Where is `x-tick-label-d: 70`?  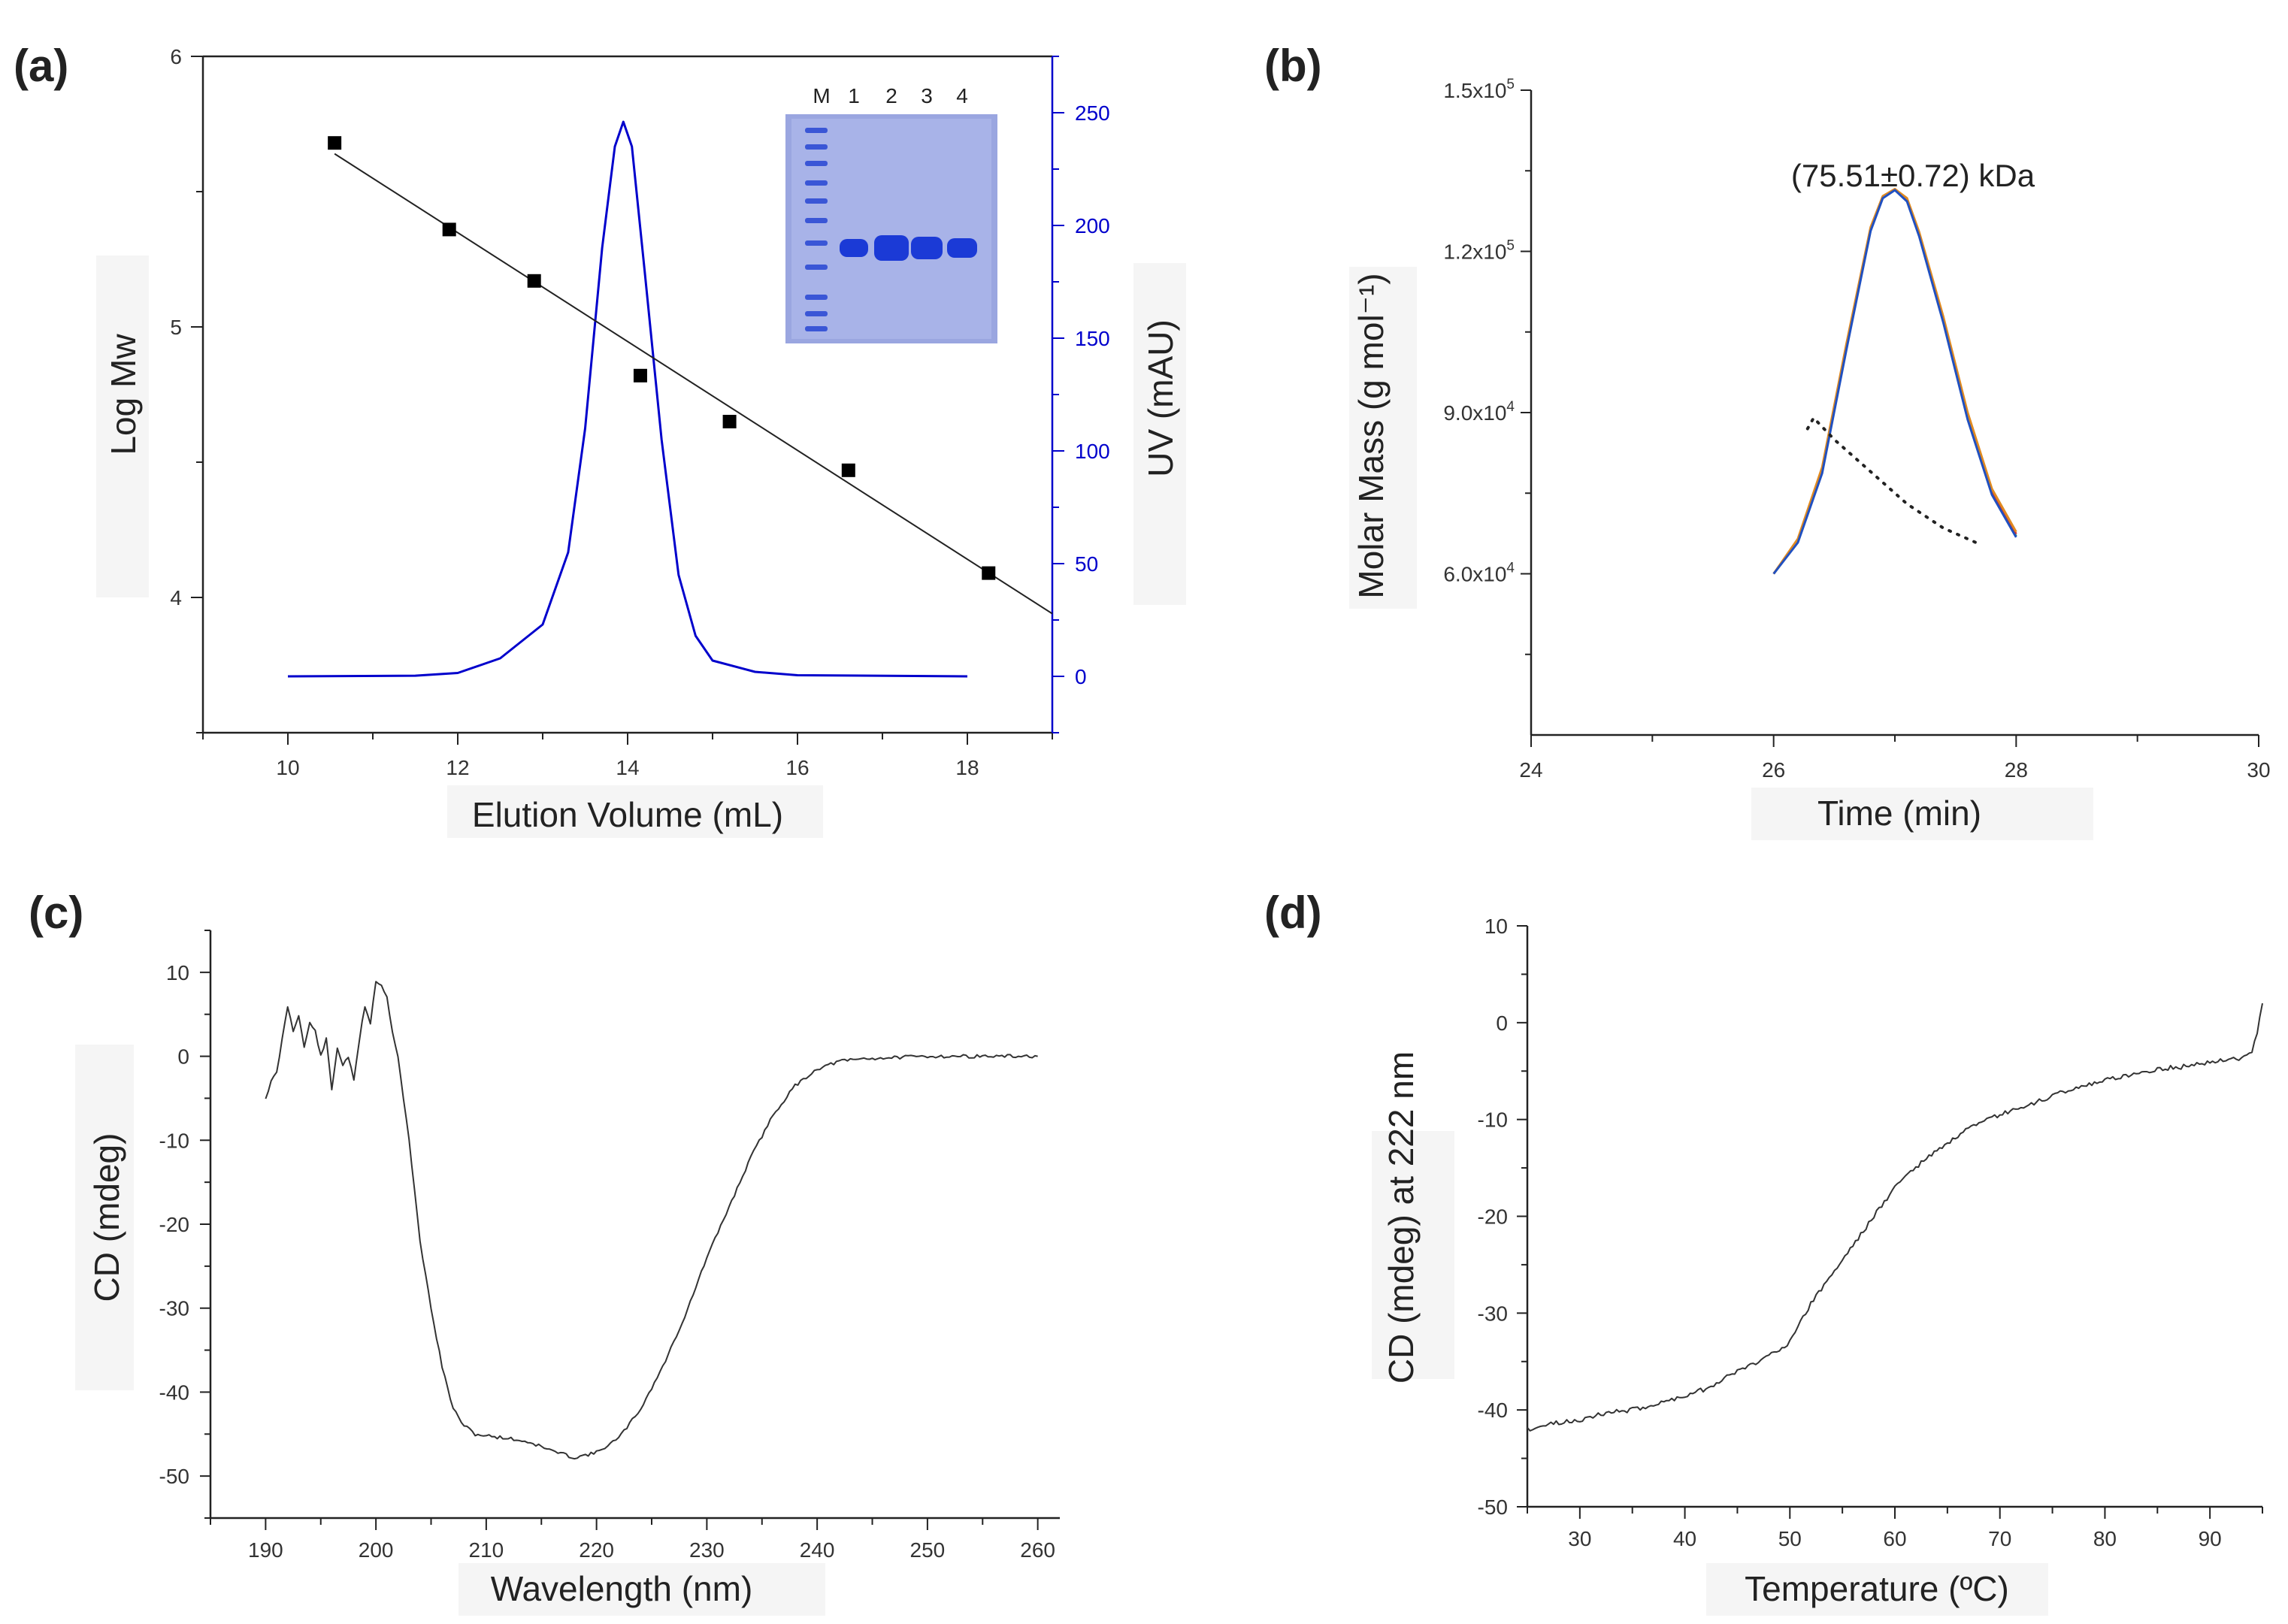
x-tick-label-d: 70 is located at coordinates (1999, 1538).